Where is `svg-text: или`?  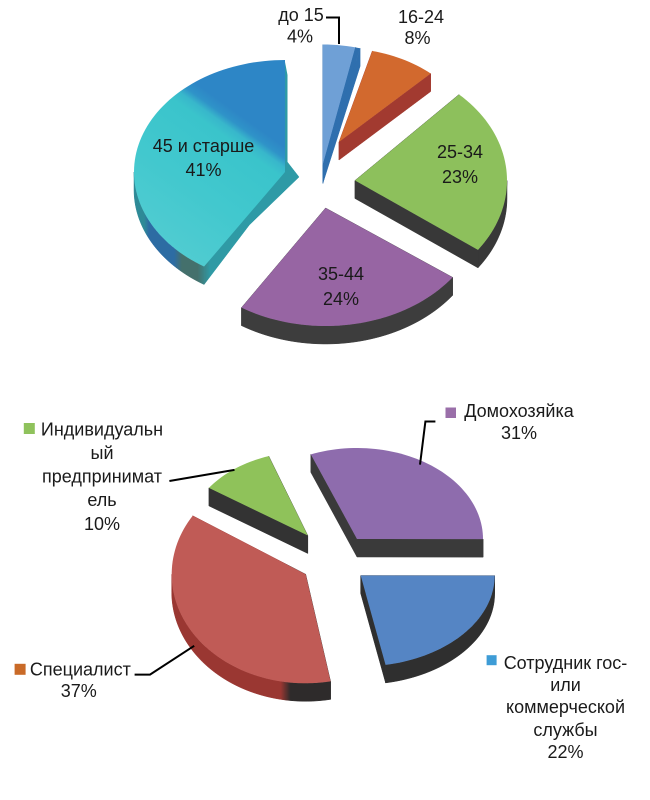
svg-text: или is located at coordinates (565, 685).